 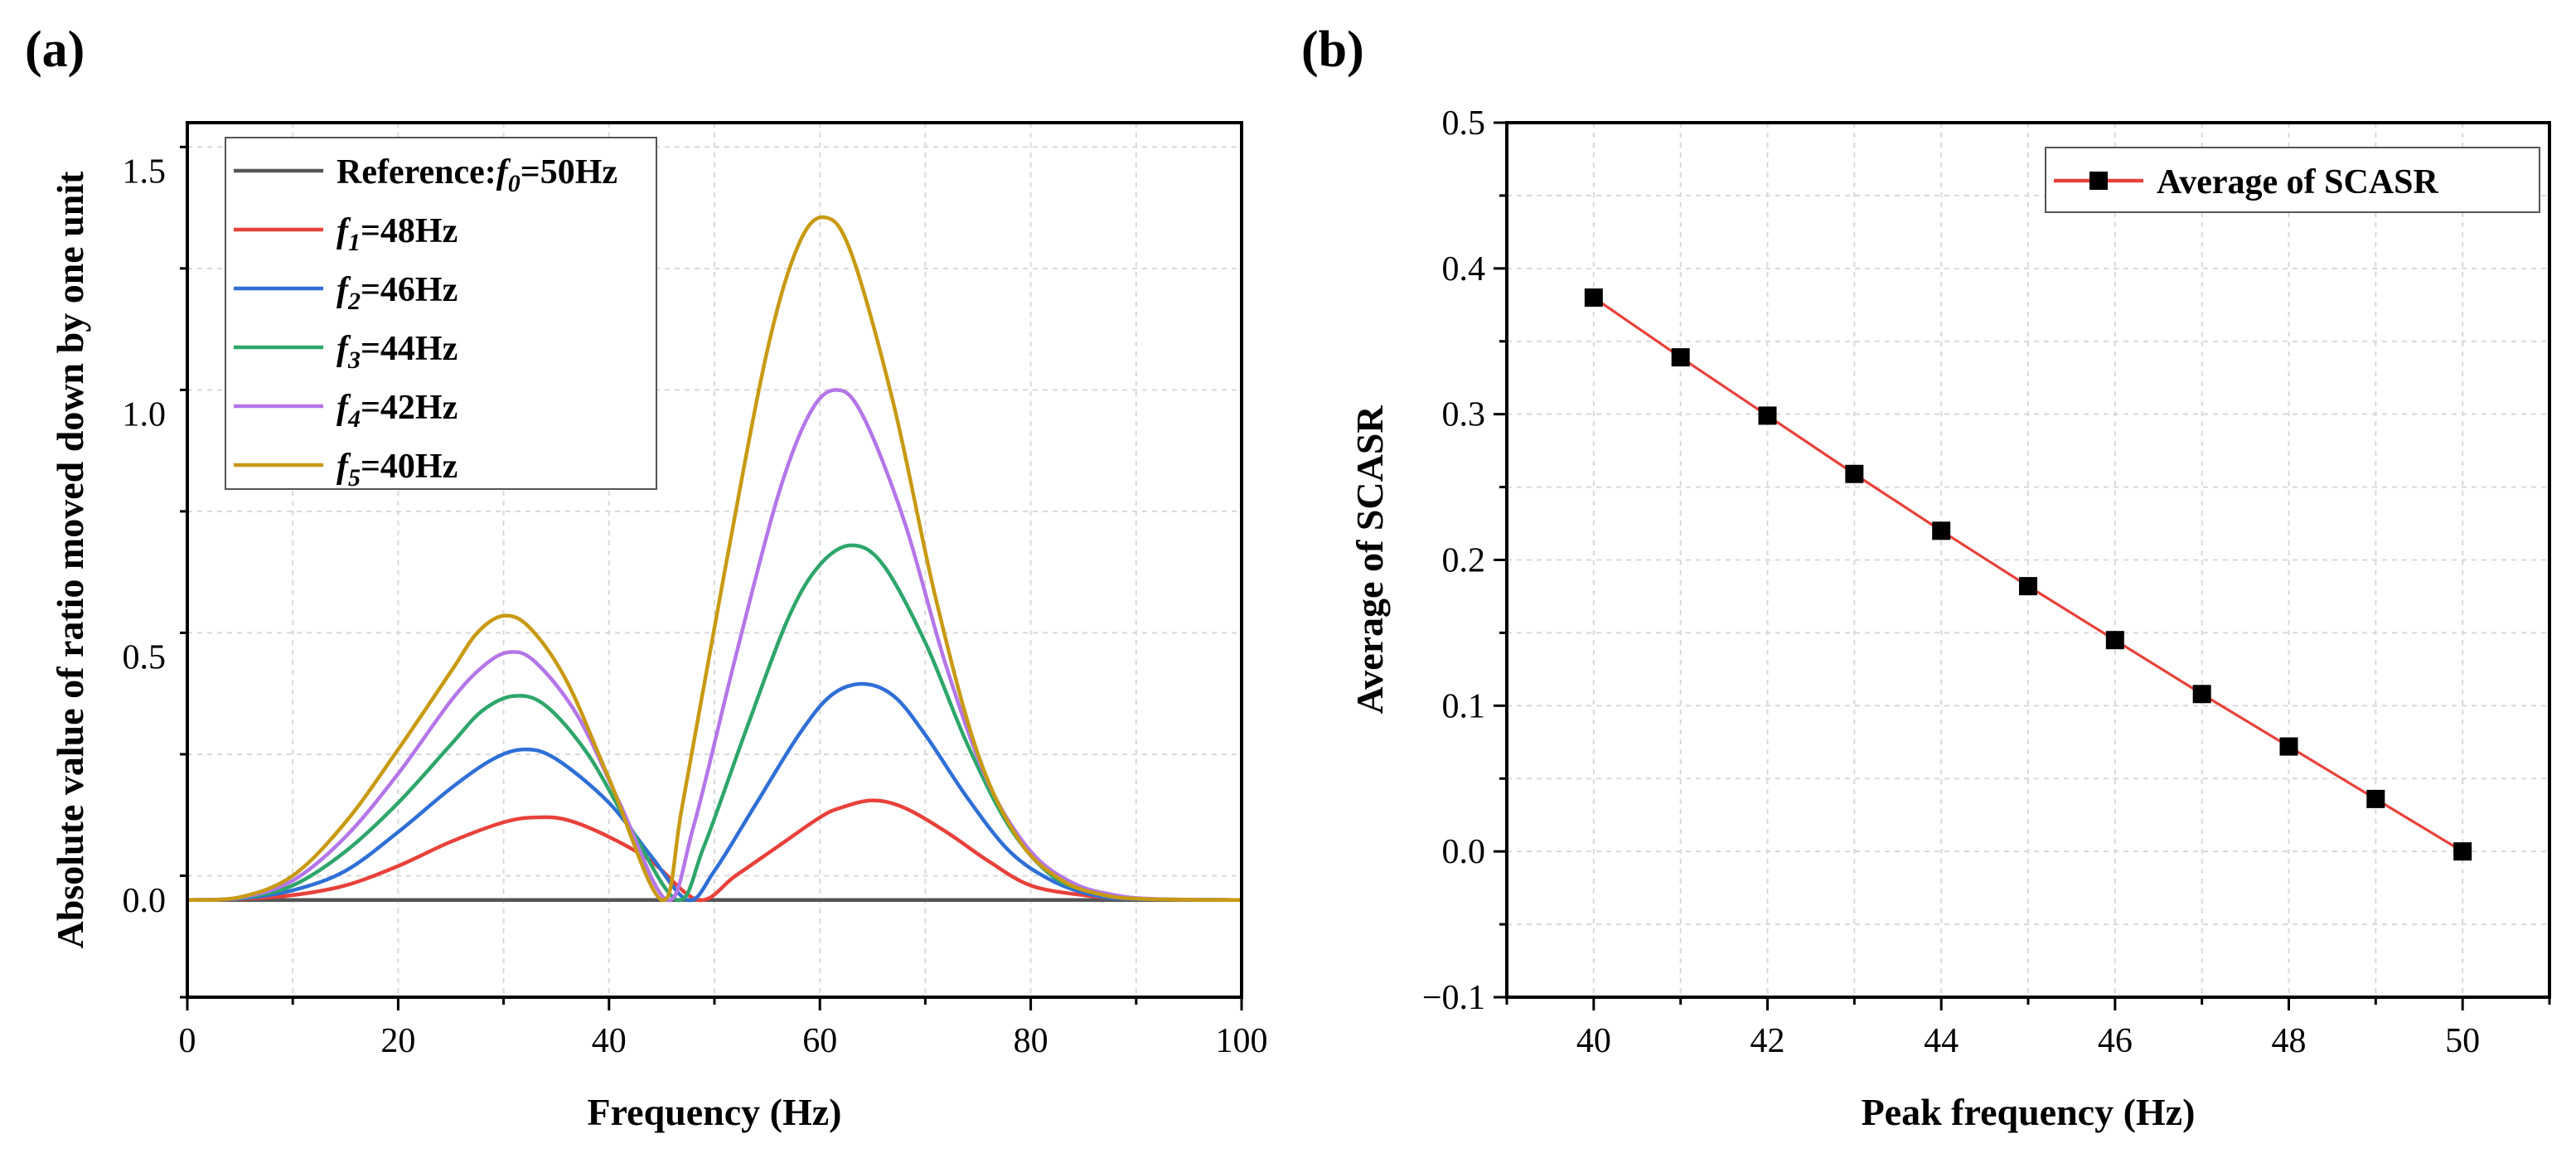 I want to click on x-axis: 0 20 40 60 80 100, so click(x=723, y=1028).